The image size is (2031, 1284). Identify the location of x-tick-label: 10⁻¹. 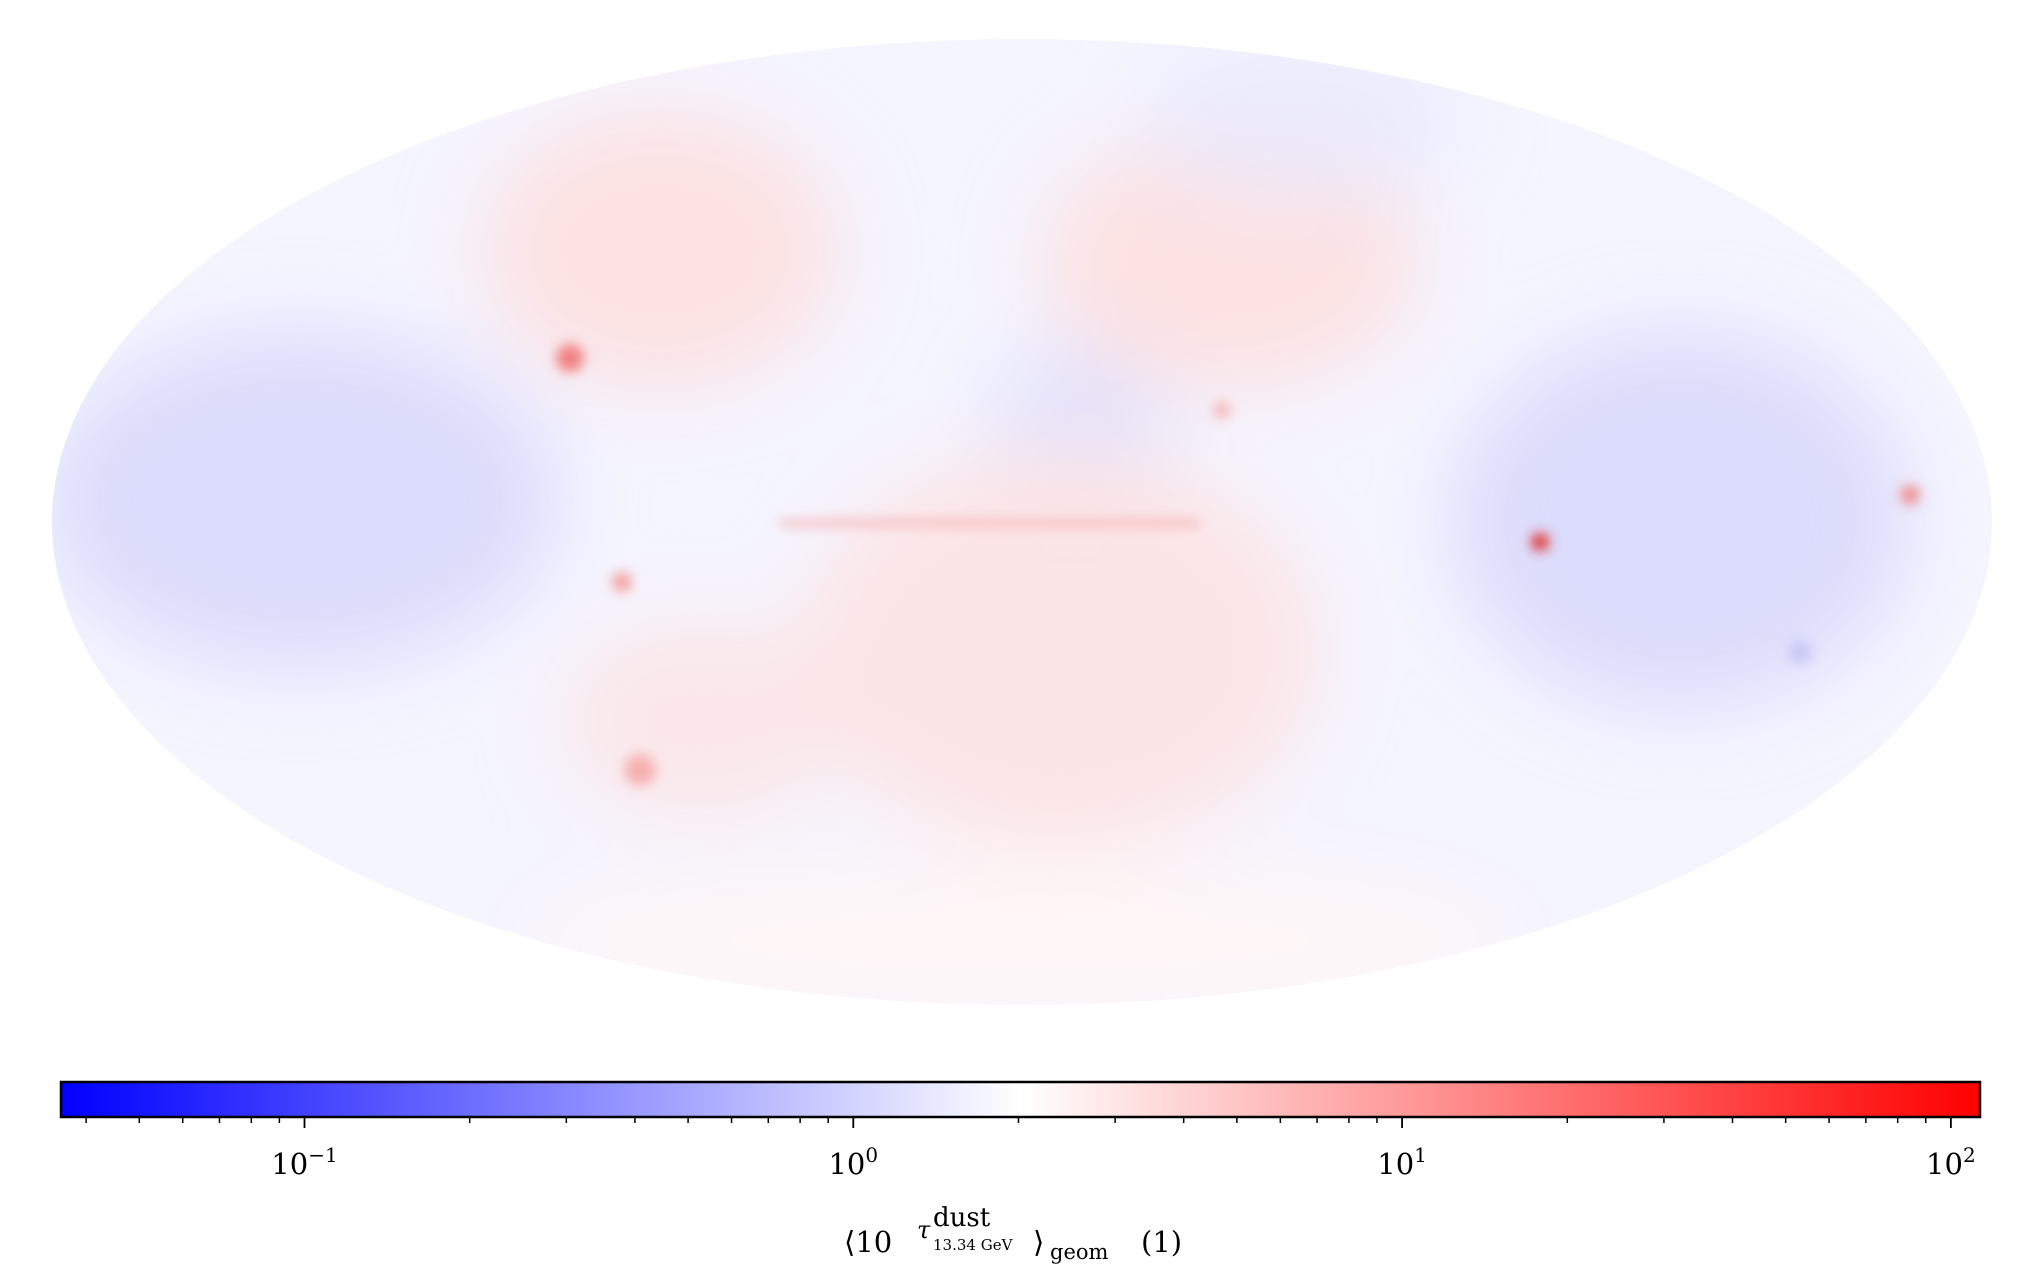
(304, 1162).